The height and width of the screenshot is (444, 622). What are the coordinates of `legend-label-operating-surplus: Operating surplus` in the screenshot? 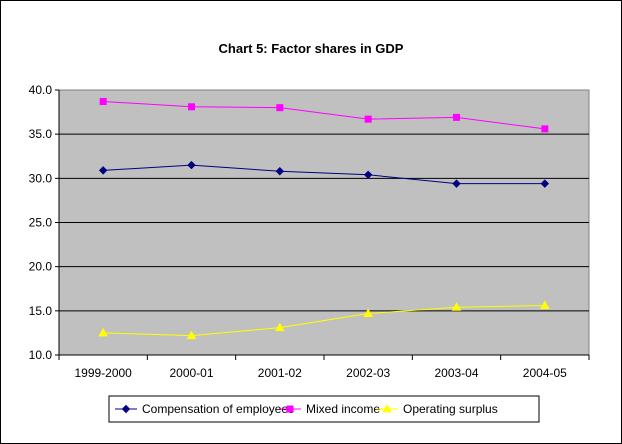 It's located at (450, 409).